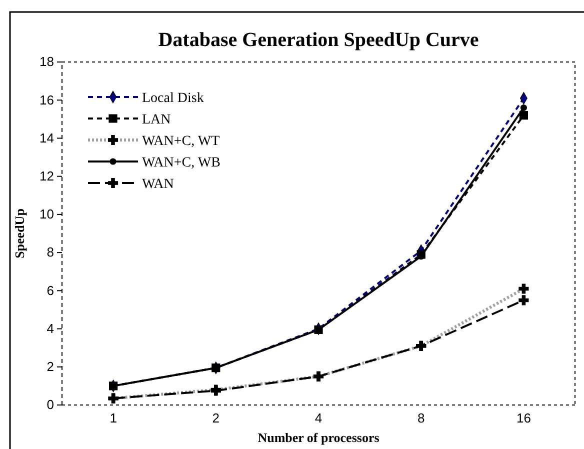 Image resolution: width=584 pixels, height=449 pixels. Describe the element at coordinates (47, 138) in the screenshot. I see `y-tick-label: 14` at that location.